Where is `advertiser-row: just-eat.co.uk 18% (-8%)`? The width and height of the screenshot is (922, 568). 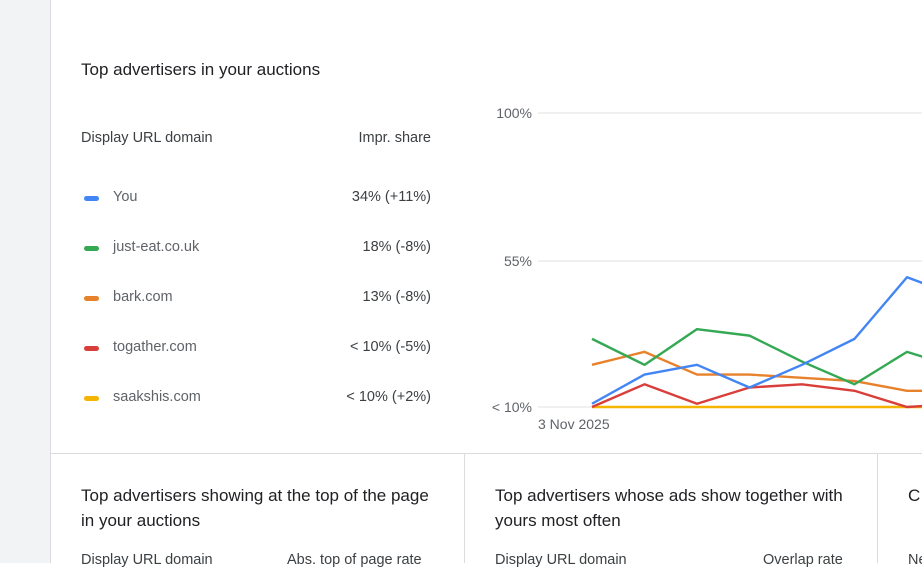
advertiser-row: just-eat.co.uk 18% (-8%) is located at coordinates (256, 249).